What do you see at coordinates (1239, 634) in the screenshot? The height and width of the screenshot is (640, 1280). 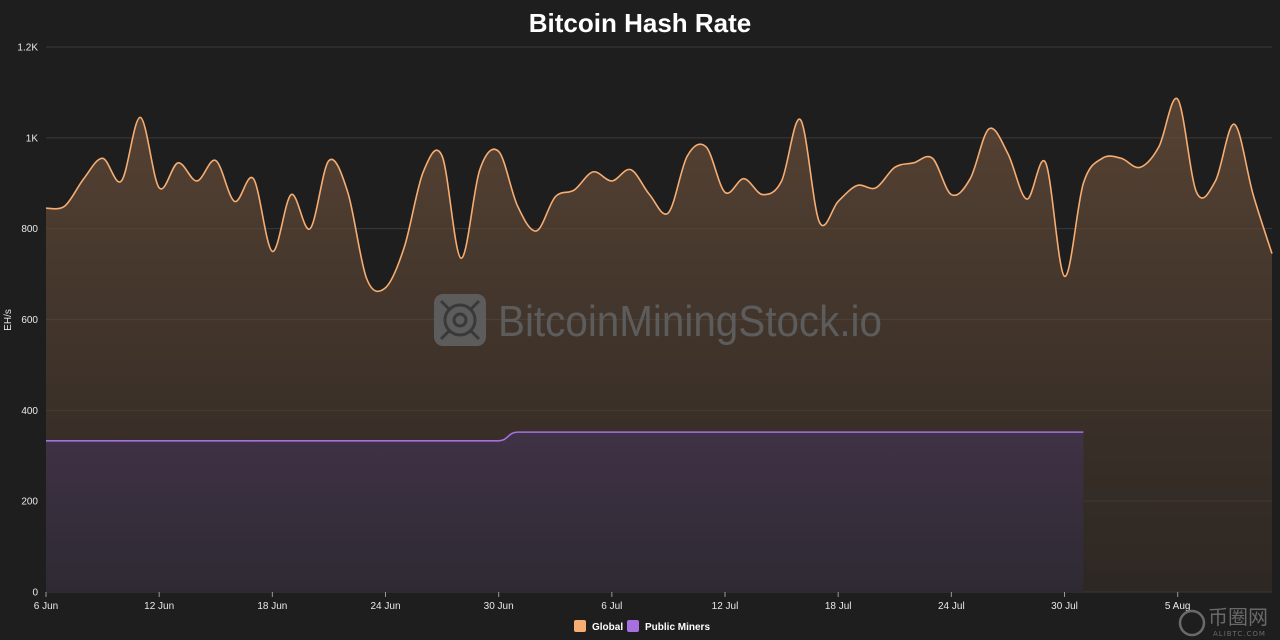 I see `corner-logo-subtext: ALIBTC.COM` at bounding box center [1239, 634].